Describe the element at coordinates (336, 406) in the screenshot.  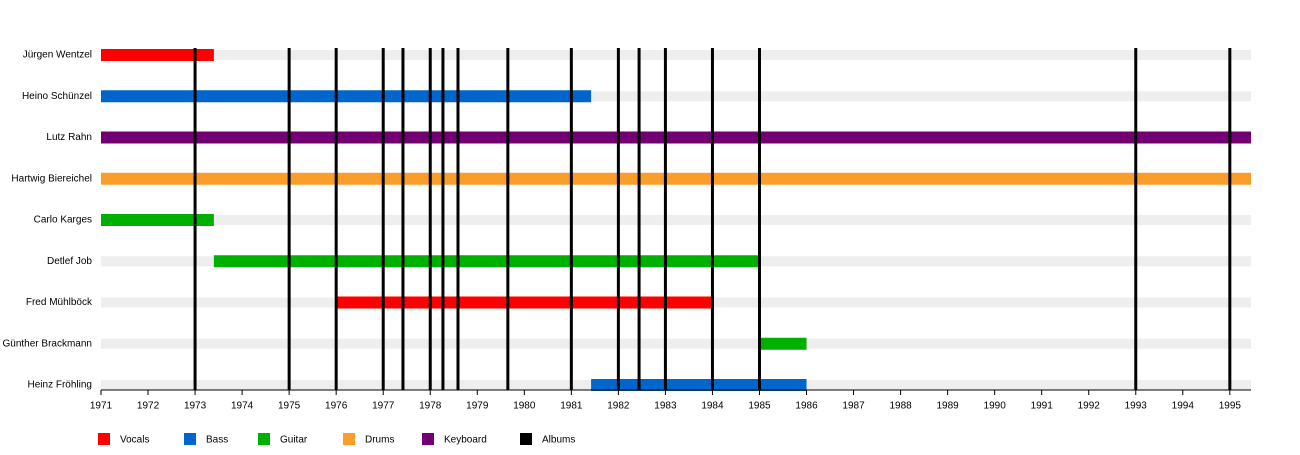
I see `x-tick-label: 1976` at that location.